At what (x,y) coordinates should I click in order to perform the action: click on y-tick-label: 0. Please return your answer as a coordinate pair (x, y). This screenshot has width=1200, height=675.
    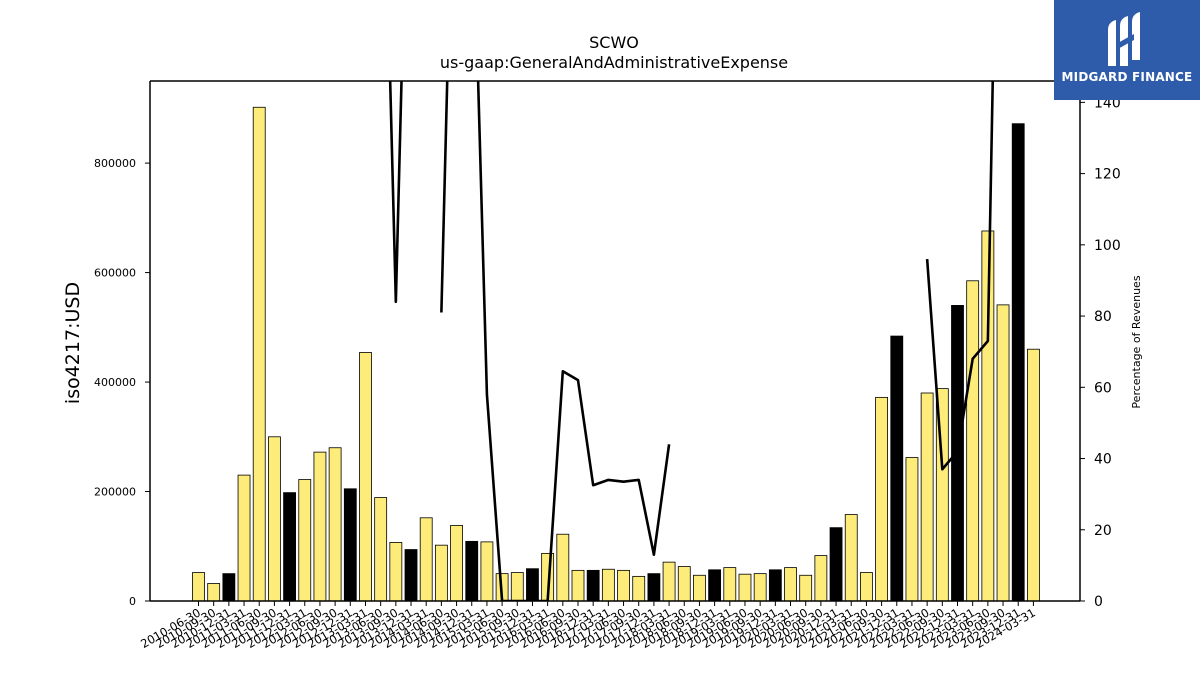
    Looking at the image, I should click on (132, 601).